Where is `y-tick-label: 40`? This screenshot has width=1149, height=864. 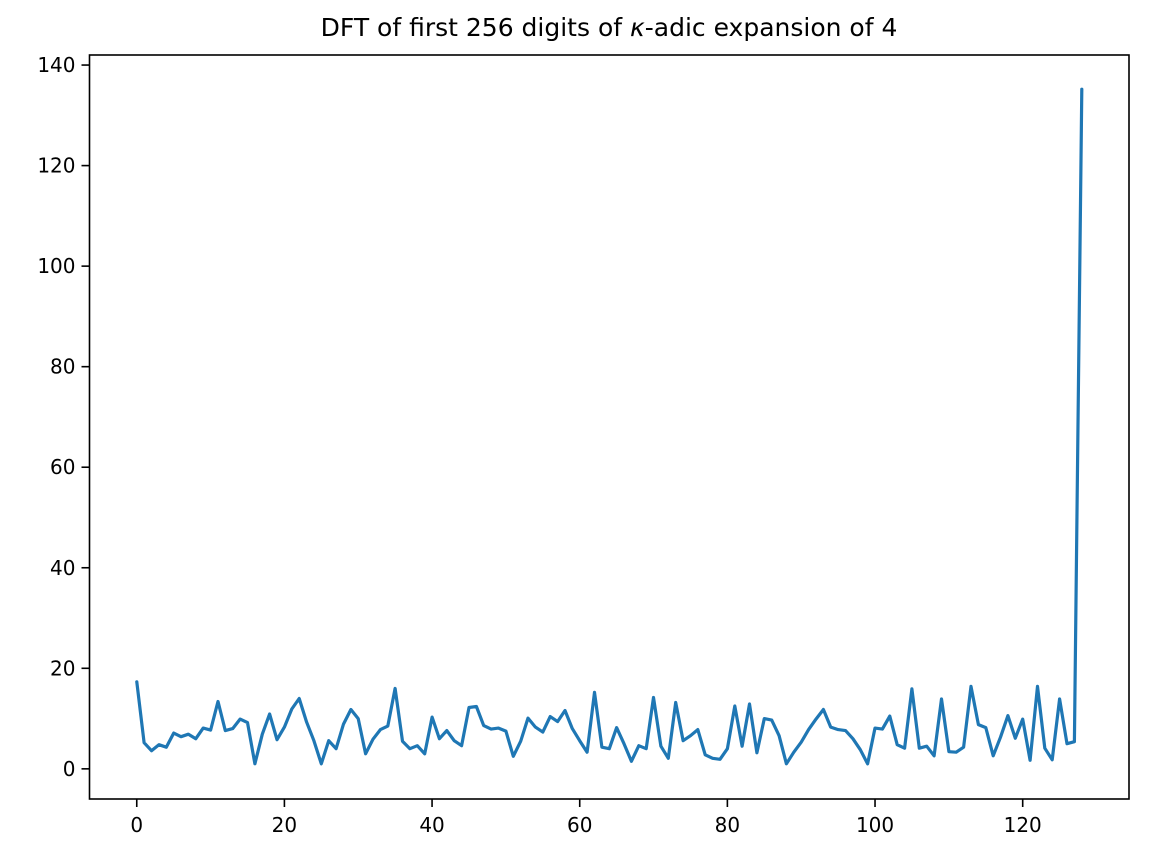 y-tick-label: 40 is located at coordinates (62, 568).